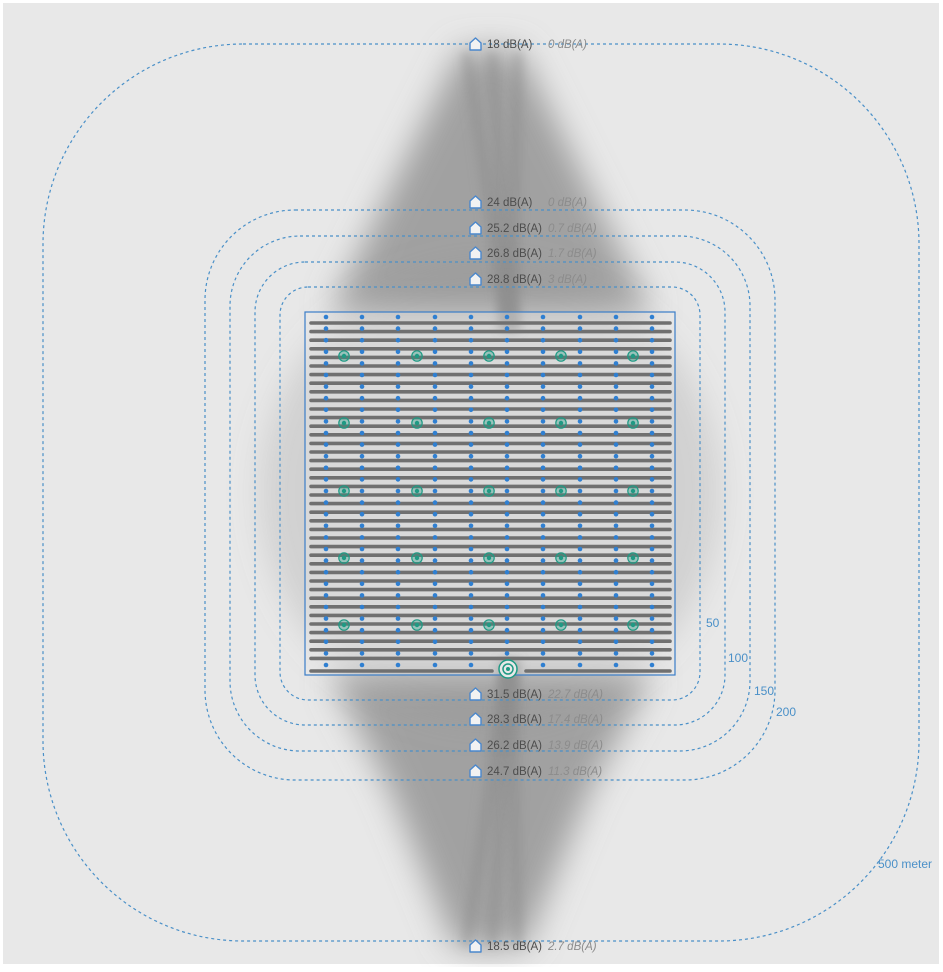 This screenshot has height=972, width=943. What do you see at coordinates (567, 280) in the screenshot?
I see `receptor-delta: 3 dB(A)` at bounding box center [567, 280].